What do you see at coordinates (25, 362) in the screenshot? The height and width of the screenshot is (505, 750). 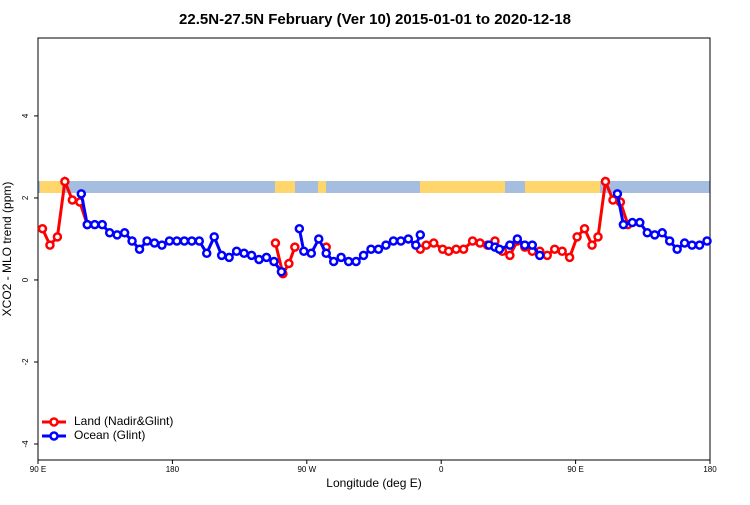 I see `y-tick-label: -2` at bounding box center [25, 362].